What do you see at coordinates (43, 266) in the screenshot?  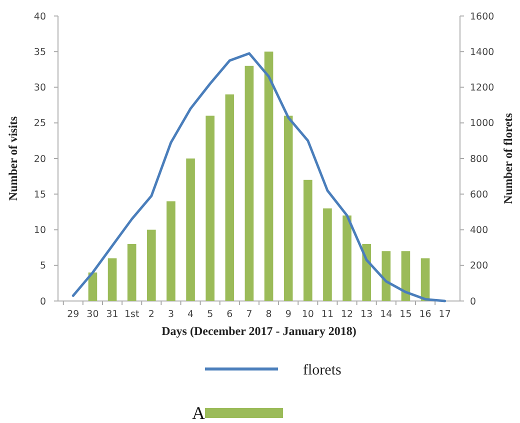 I see `y-tick-label: 5` at bounding box center [43, 266].